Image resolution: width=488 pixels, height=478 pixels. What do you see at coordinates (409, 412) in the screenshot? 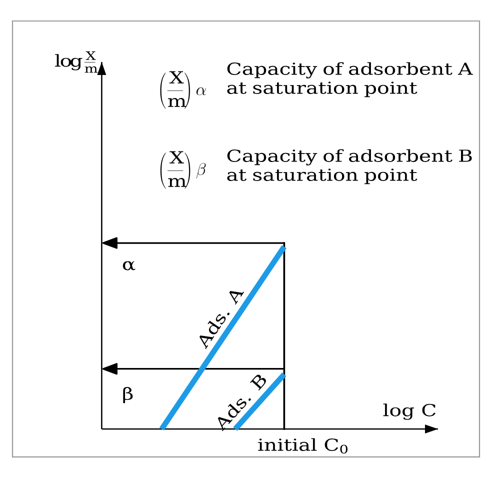
I see `text: log C` at bounding box center [409, 412].